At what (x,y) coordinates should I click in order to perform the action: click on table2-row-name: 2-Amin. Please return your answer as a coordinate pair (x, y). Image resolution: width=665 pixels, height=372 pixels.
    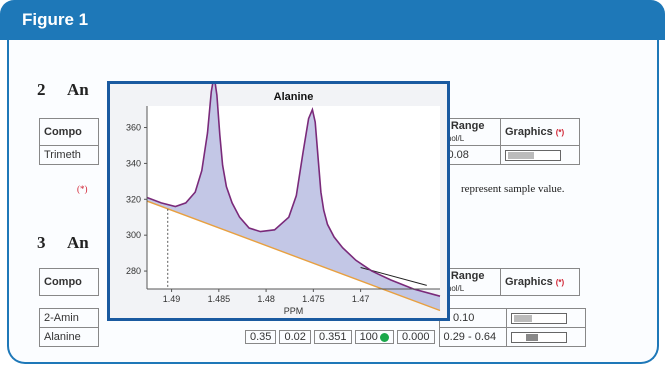
    Looking at the image, I should click on (69, 318).